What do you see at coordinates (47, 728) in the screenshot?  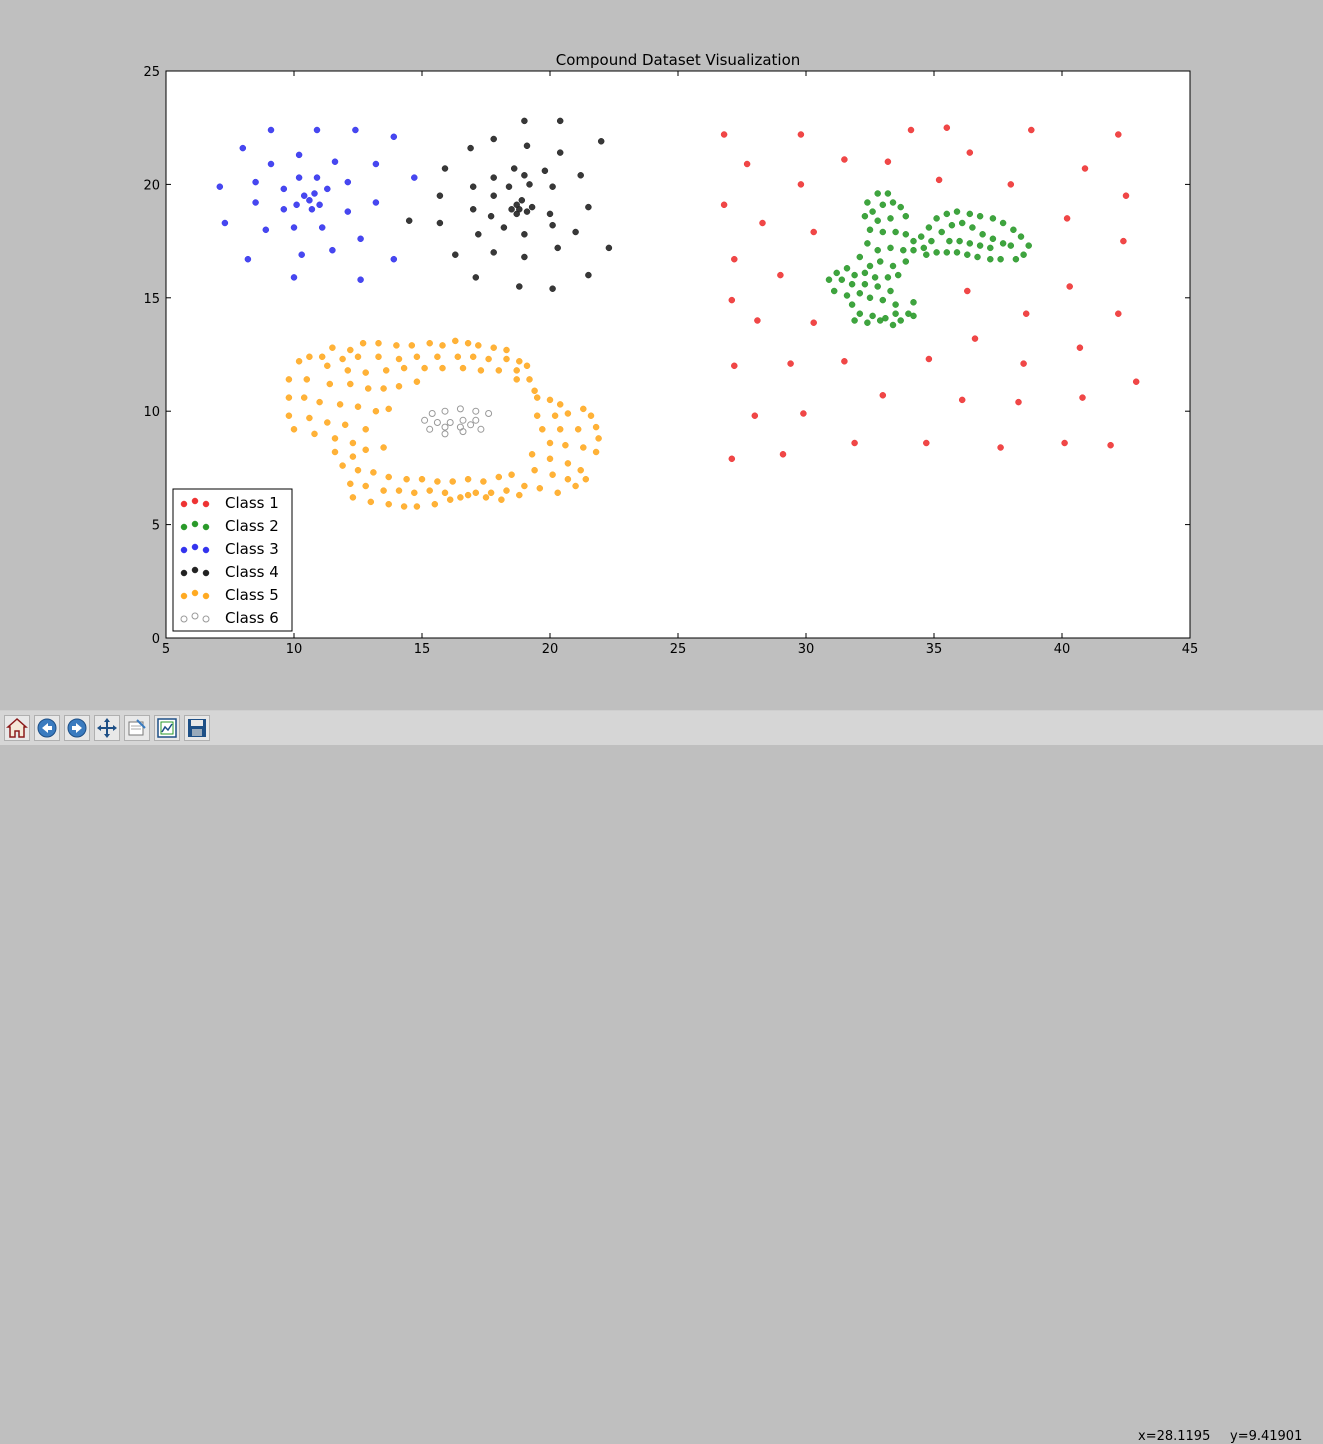 I see `back-button` at bounding box center [47, 728].